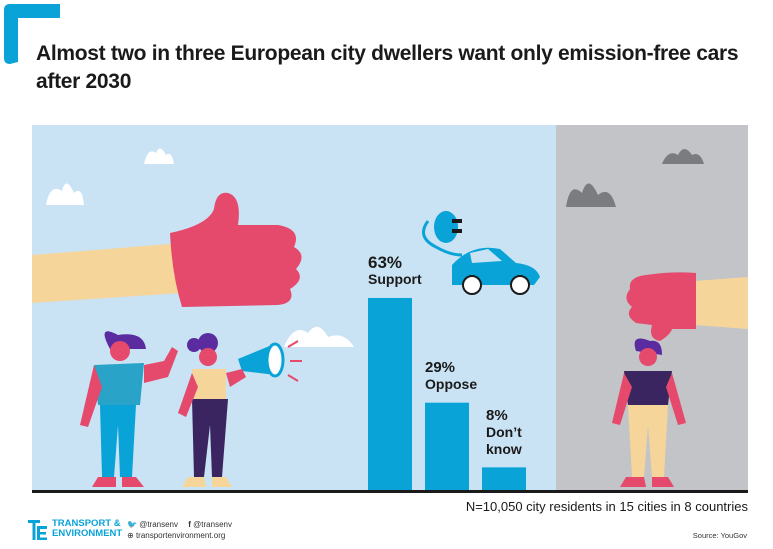  Describe the element at coordinates (167, 249) in the screenshot. I see `thumbs-up-hand-icon` at that location.